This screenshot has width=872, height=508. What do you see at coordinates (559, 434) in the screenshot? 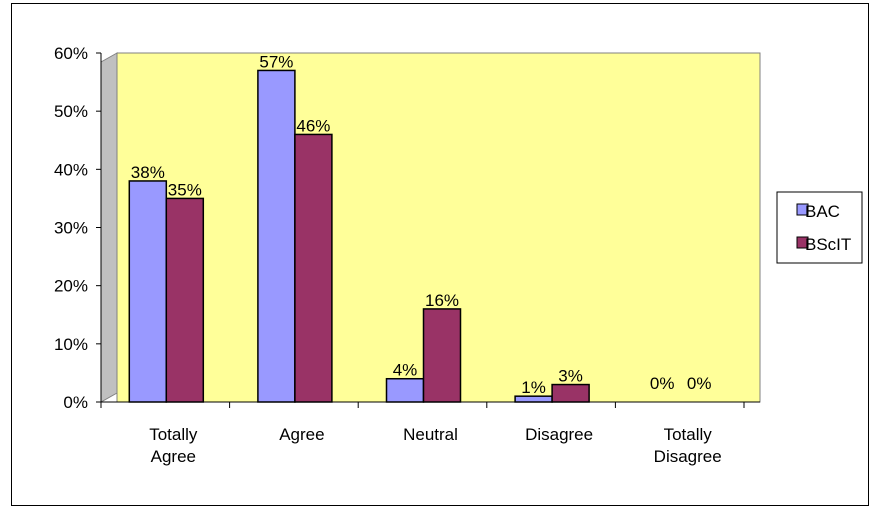
I see `x-tick-label: Disagree` at bounding box center [559, 434].